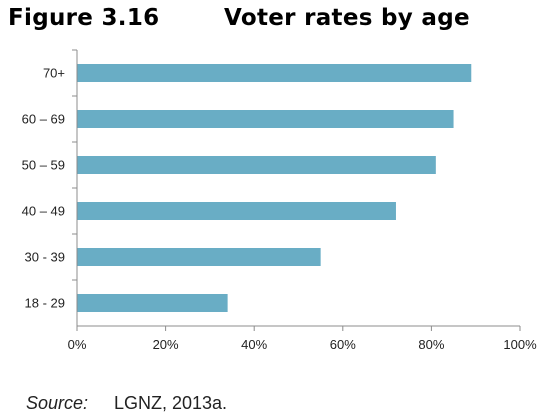  What do you see at coordinates (431, 344) in the screenshot?
I see `x-tick-label: 80%` at bounding box center [431, 344].